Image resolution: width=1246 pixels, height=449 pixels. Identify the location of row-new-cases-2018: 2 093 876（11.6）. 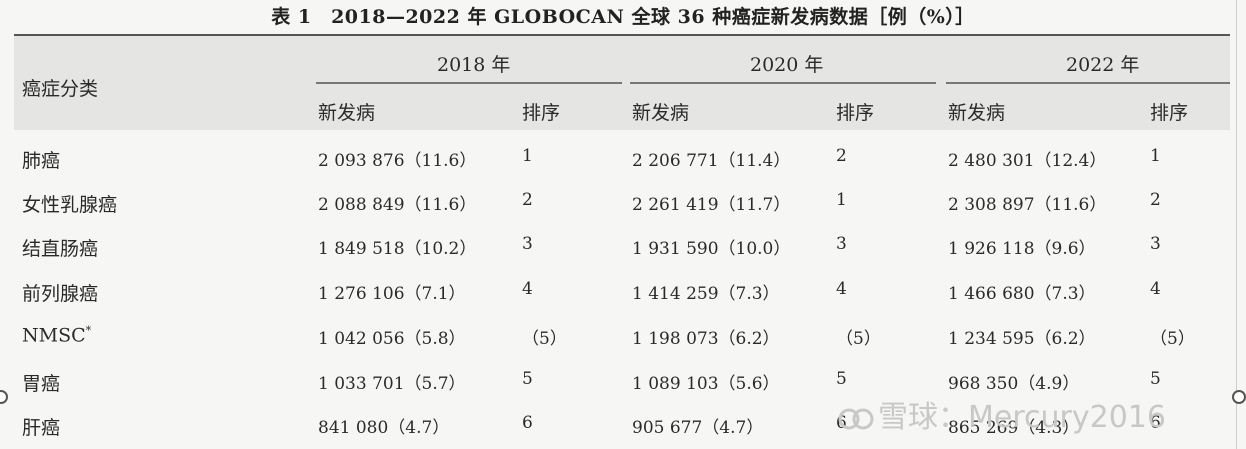
(397, 161).